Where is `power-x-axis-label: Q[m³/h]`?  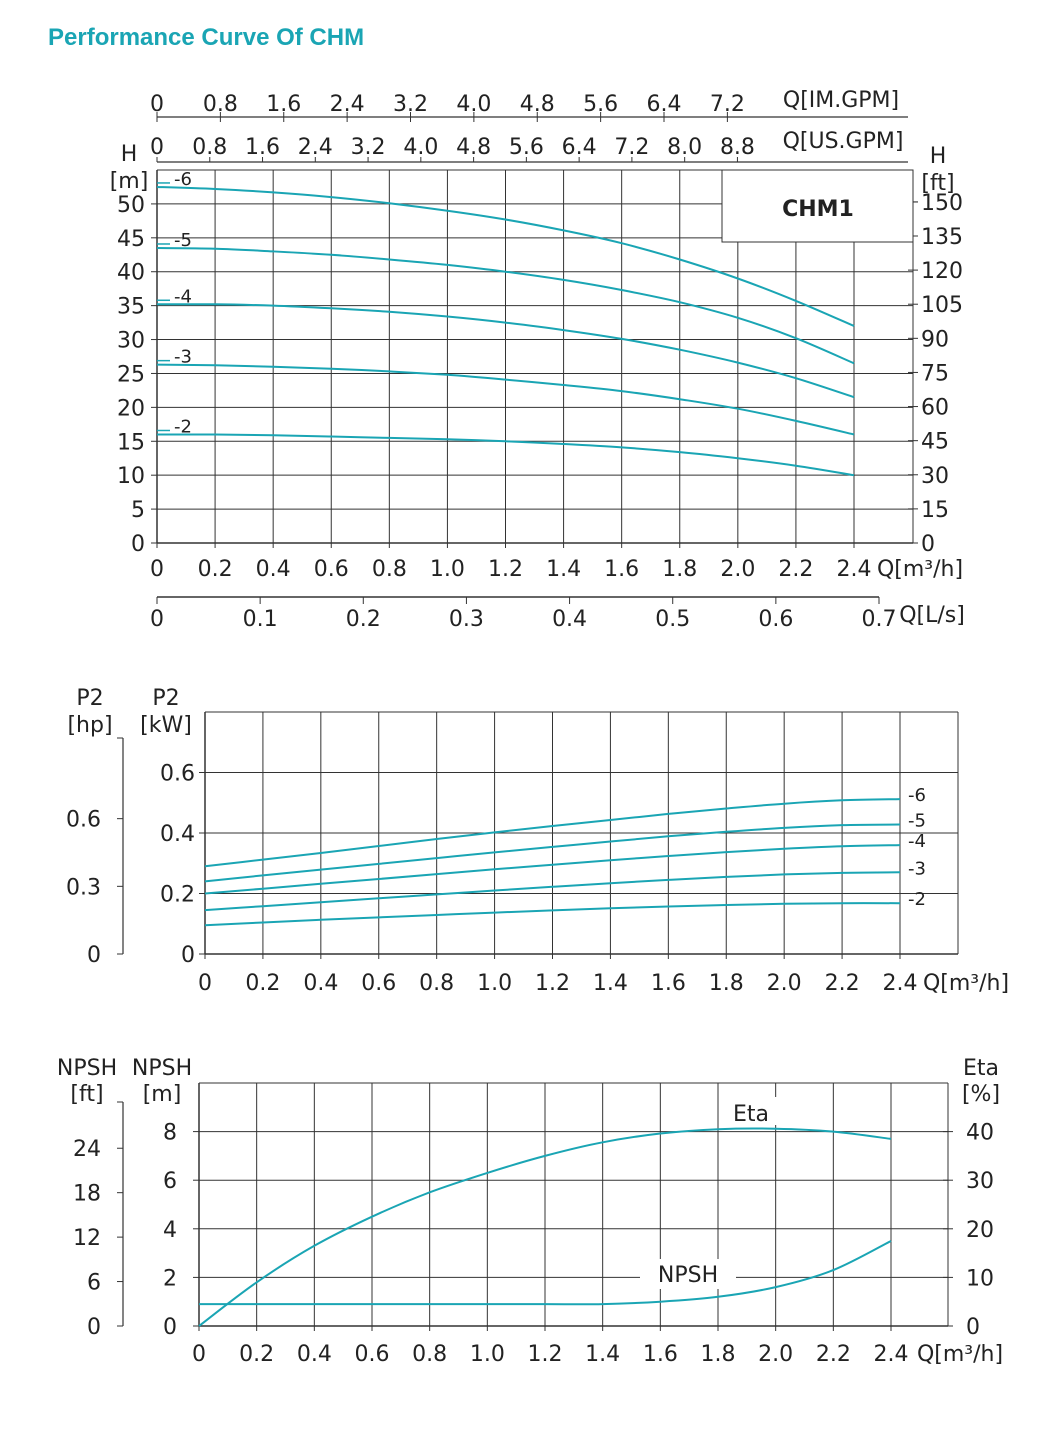 power-x-axis-label: Q[m³/h] is located at coordinates (966, 983).